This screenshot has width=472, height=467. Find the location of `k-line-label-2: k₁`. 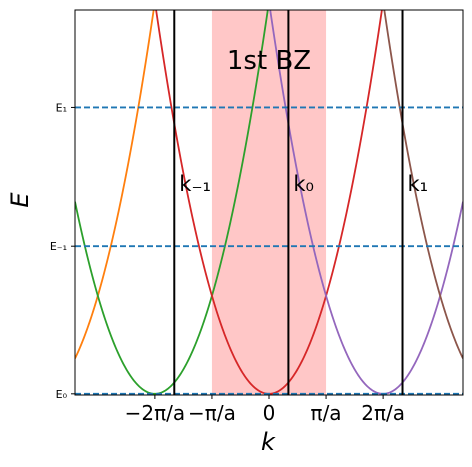

k-line-label-2: k₁ is located at coordinates (418, 184).